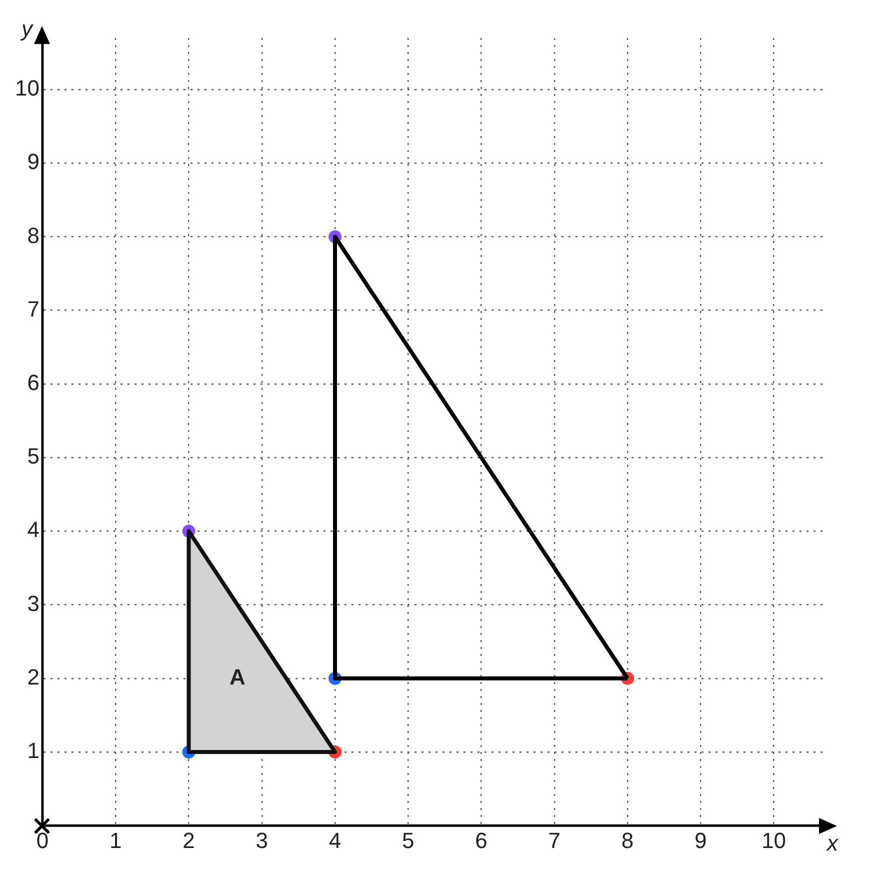 The height and width of the screenshot is (870, 873). What do you see at coordinates (33, 603) in the screenshot?
I see `y-tick-label: 3` at bounding box center [33, 603].